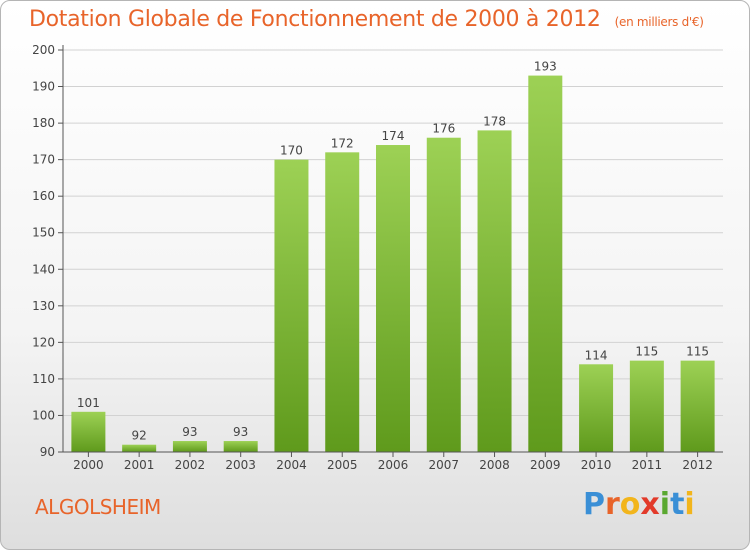 This screenshot has height=550, width=750. I want to click on bar-2000, so click(88, 431).